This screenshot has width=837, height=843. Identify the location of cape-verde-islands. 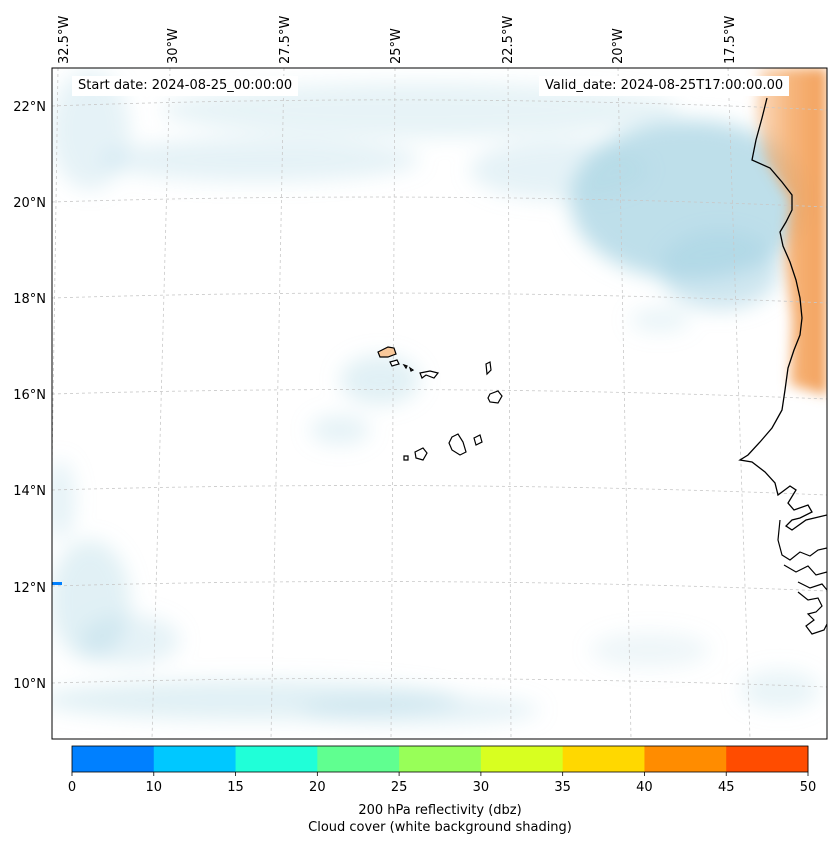
(440, 403).